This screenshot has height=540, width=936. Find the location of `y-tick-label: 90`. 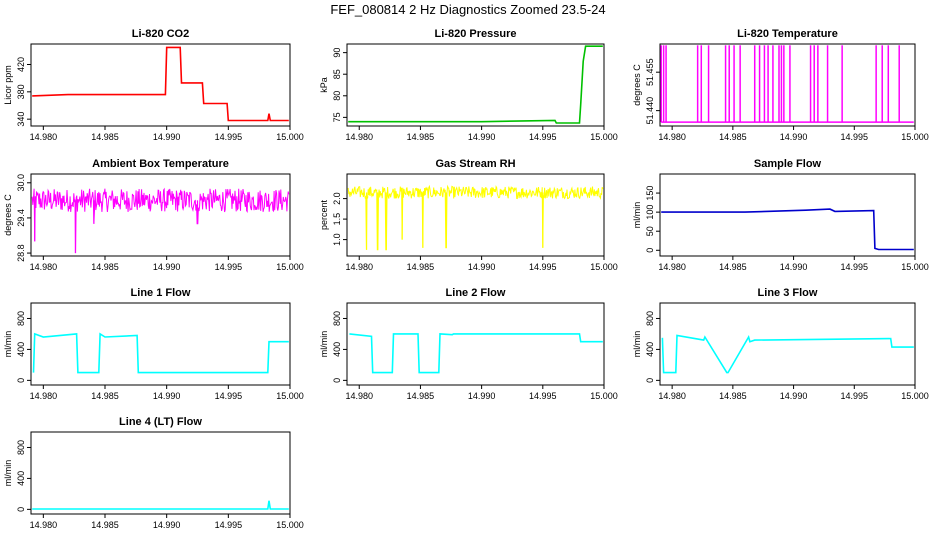

y-tick-label: 90 is located at coordinates (337, 53).